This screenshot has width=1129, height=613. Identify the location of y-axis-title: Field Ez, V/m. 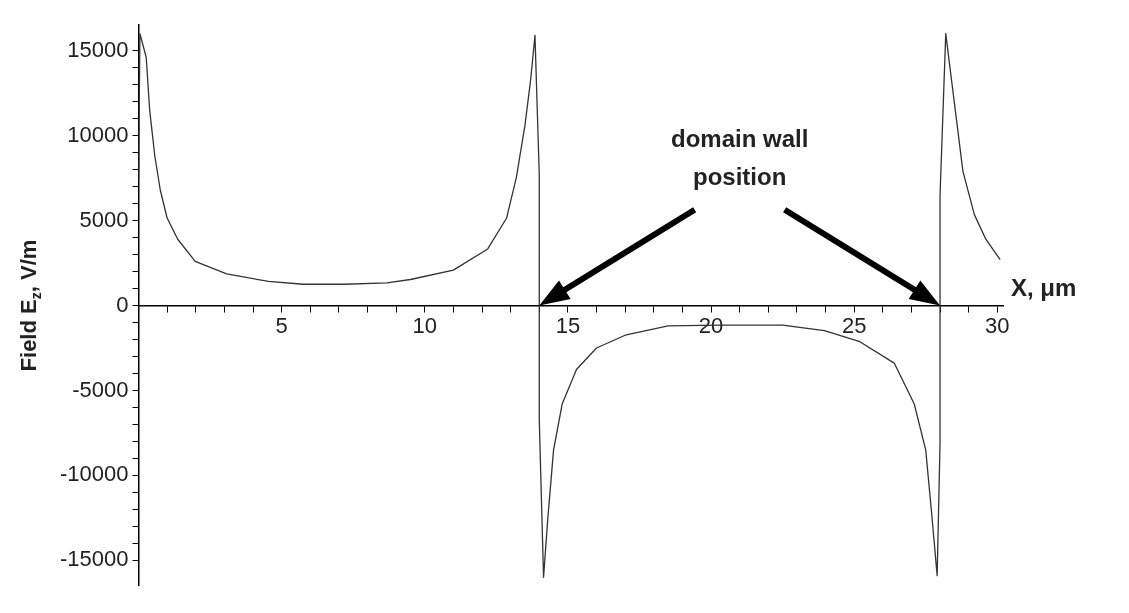
(30, 305).